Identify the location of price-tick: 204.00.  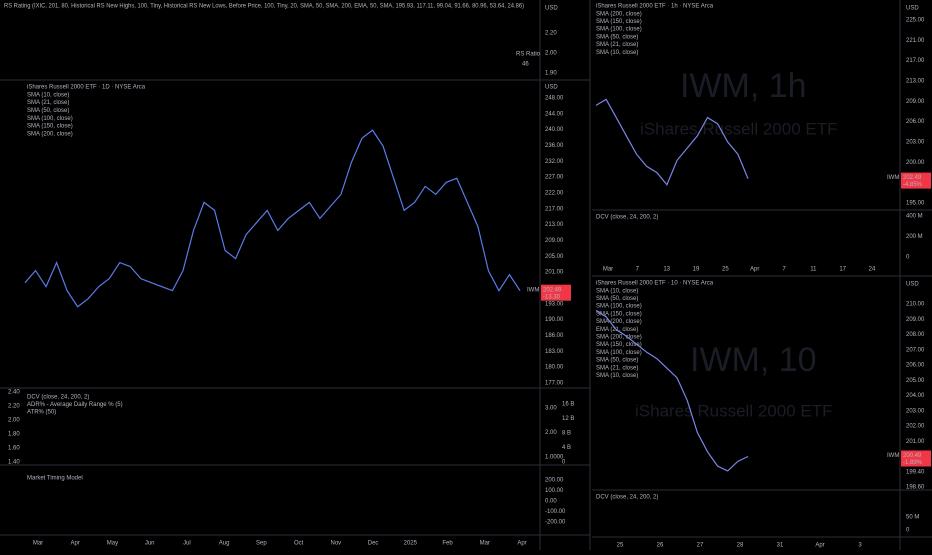
(915, 396).